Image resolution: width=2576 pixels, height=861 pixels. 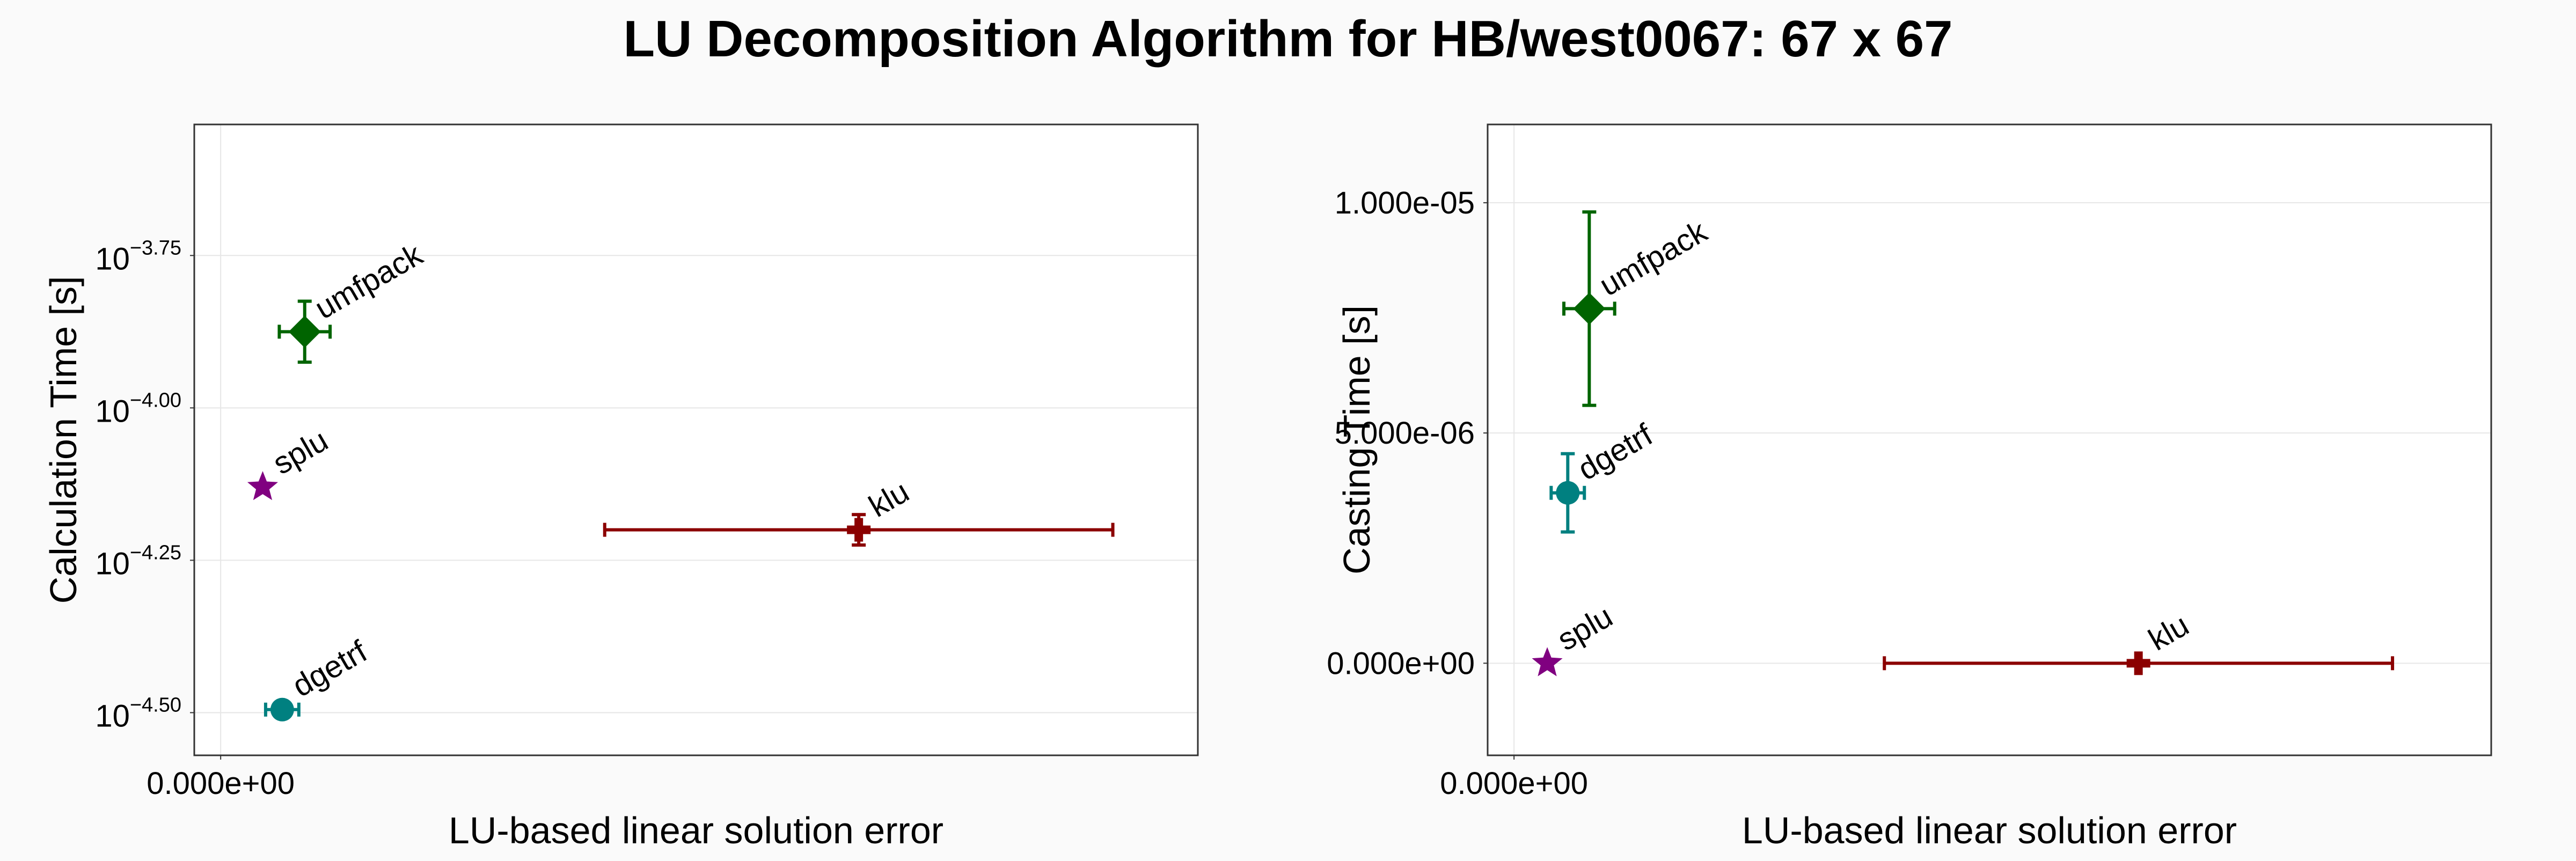 I want to click on y-axis-label: Casting Time [s], so click(x=1357, y=440).